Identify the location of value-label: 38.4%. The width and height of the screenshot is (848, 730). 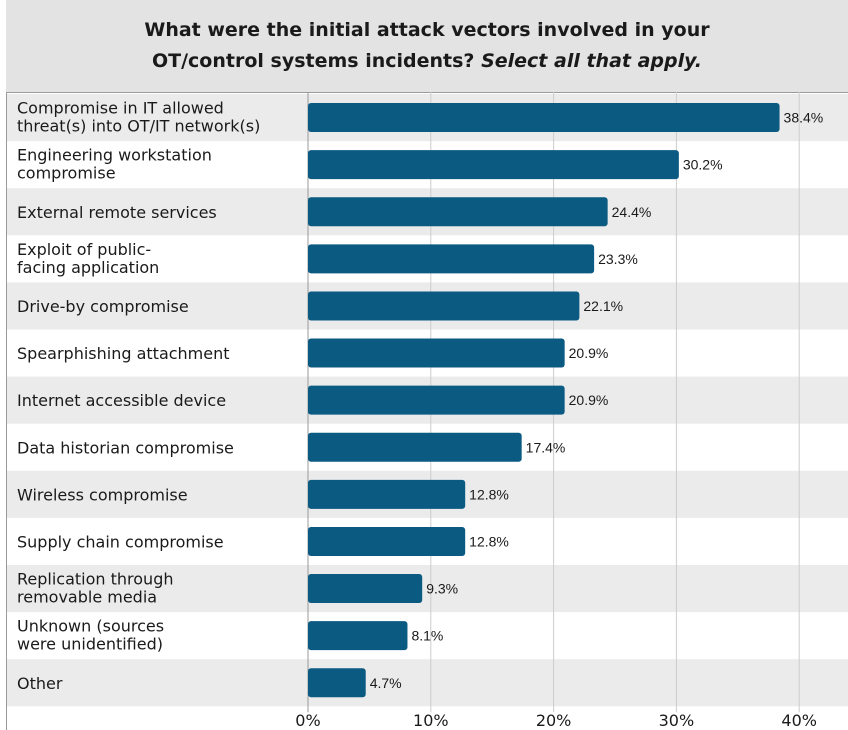
(804, 118).